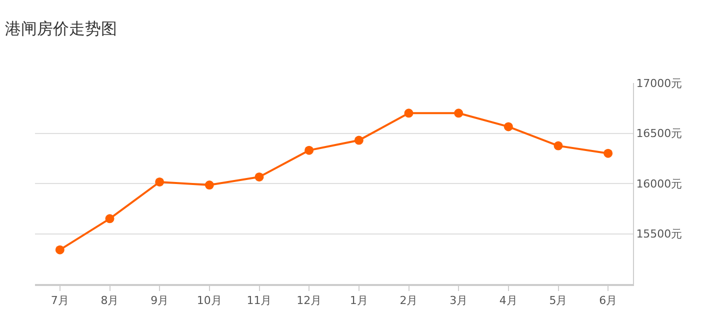 The height and width of the screenshot is (323, 710). What do you see at coordinates (659, 83) in the screenshot?
I see `y-tick-label: 17000元` at bounding box center [659, 83].